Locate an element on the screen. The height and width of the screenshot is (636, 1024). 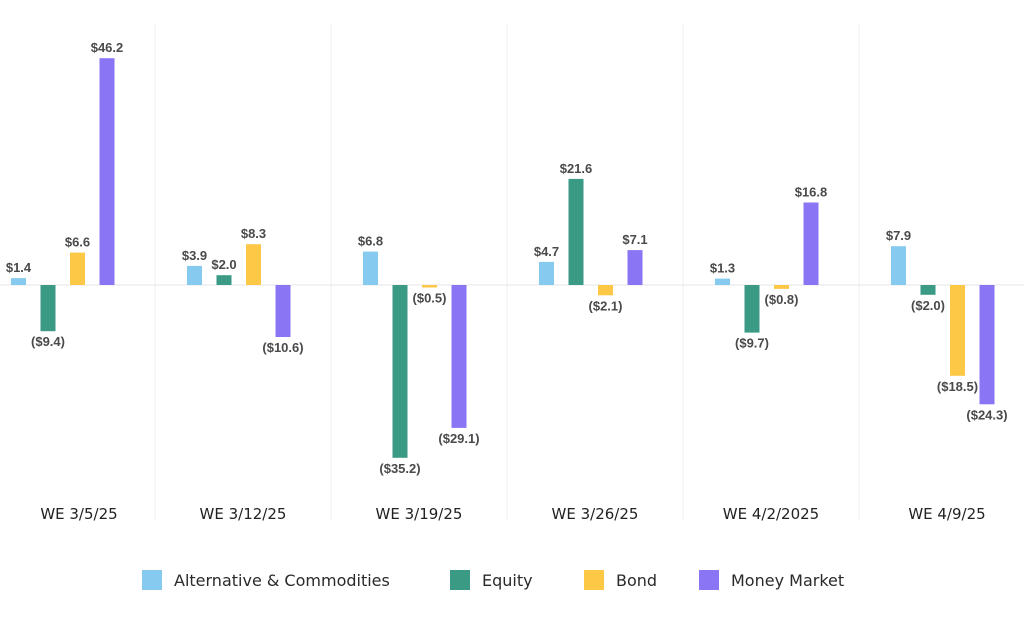
bar-alternative-commodities-we-4-2-2025 is located at coordinates (722, 281).